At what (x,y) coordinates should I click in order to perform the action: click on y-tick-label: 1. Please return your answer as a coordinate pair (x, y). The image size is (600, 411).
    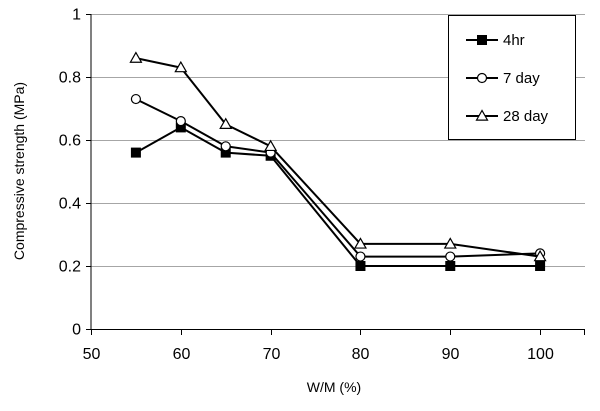
    Looking at the image, I should click on (76, 15).